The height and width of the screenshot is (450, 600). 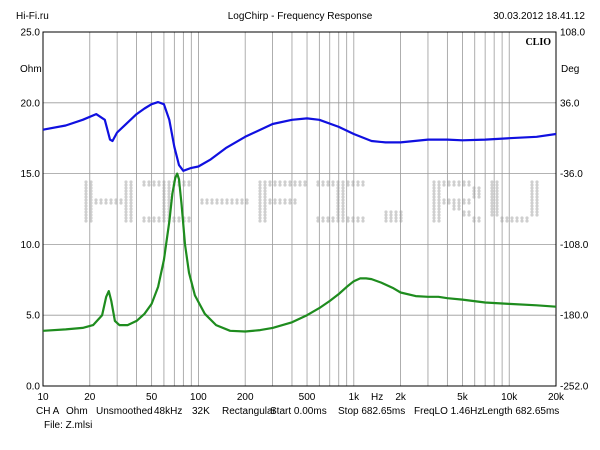 I want to click on right-y-tick-label: 36.0, so click(x=570, y=103).